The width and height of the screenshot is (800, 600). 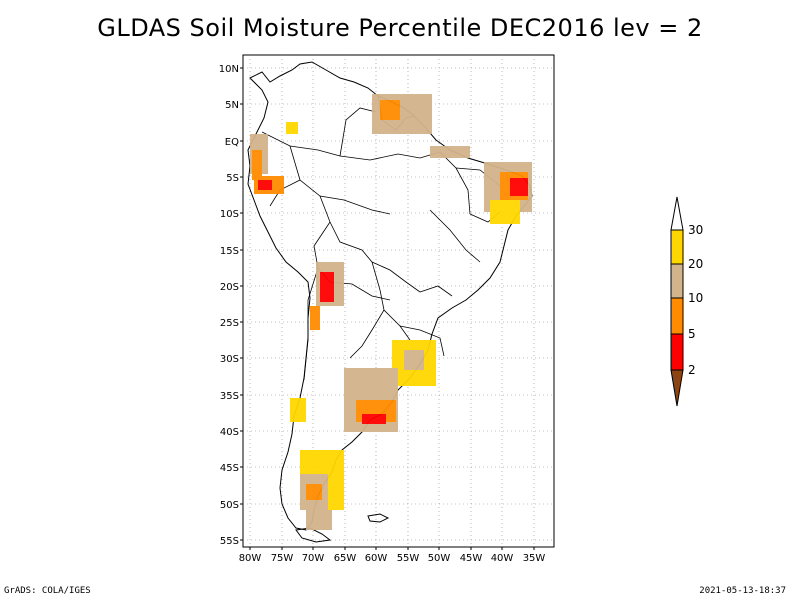 What do you see at coordinates (695, 264) in the screenshot?
I see `legend-label-20: 20` at bounding box center [695, 264].